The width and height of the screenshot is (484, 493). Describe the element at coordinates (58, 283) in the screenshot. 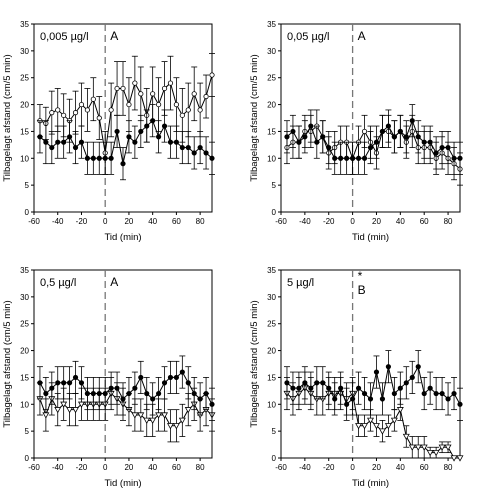

I see `concentration-label: 0,5 µg/l` at that location.